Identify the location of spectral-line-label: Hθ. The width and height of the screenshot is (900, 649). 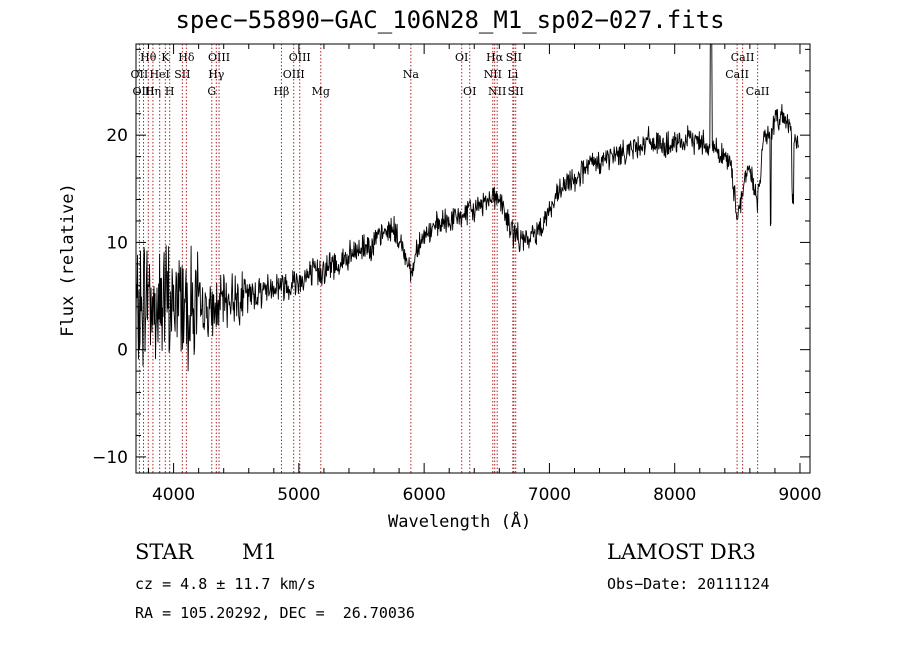
(148, 57).